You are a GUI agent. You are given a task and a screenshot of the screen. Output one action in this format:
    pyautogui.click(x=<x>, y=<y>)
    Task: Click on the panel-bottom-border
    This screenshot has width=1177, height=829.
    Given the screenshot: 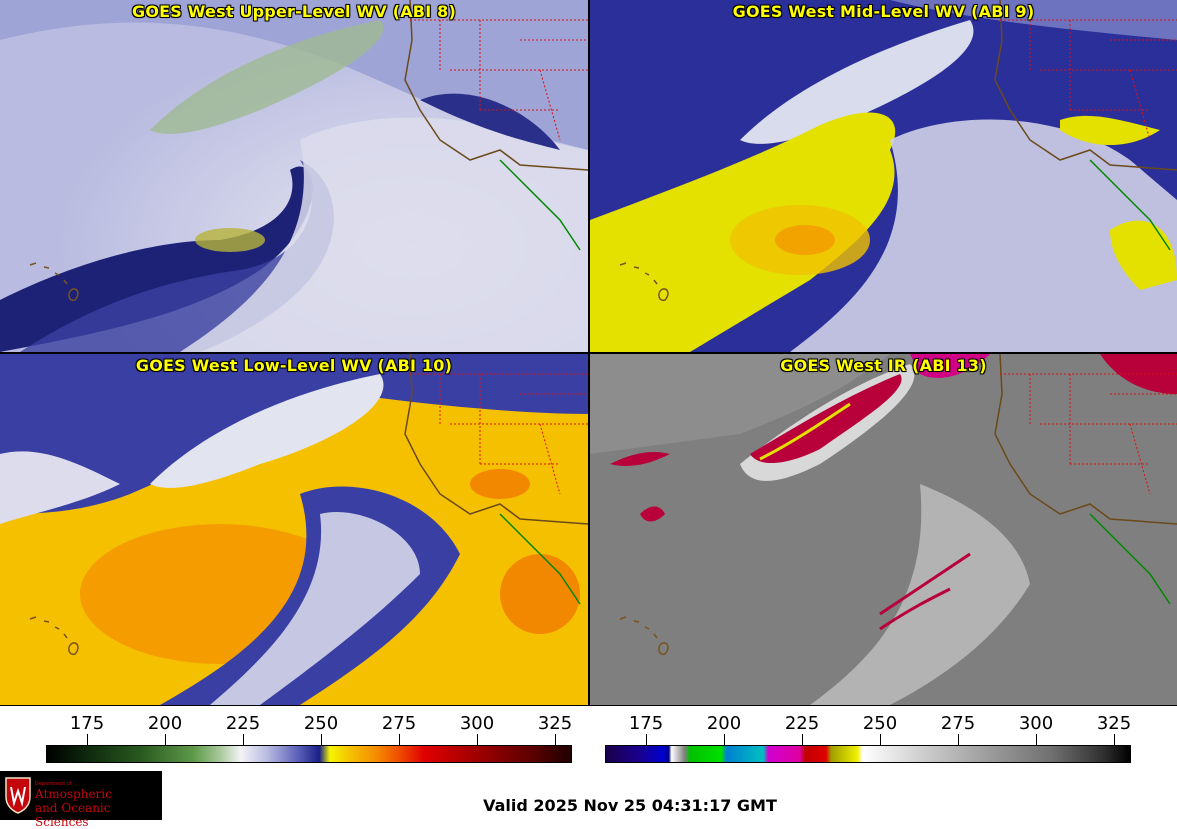 What is the action you would take?
    pyautogui.click(x=588, y=705)
    